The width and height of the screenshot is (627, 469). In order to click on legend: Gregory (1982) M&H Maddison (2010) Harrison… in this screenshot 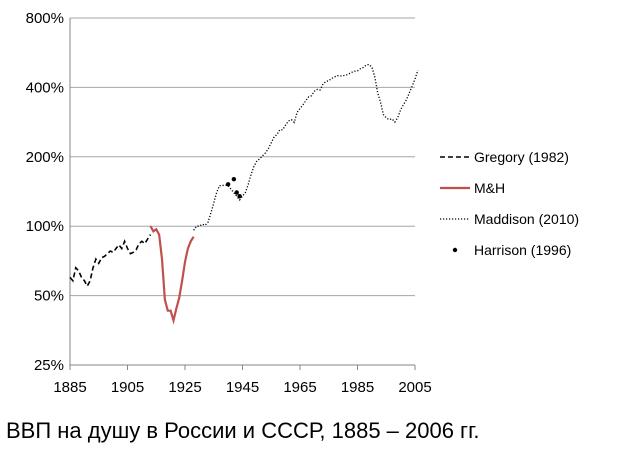, I will do `click(509, 203)`.